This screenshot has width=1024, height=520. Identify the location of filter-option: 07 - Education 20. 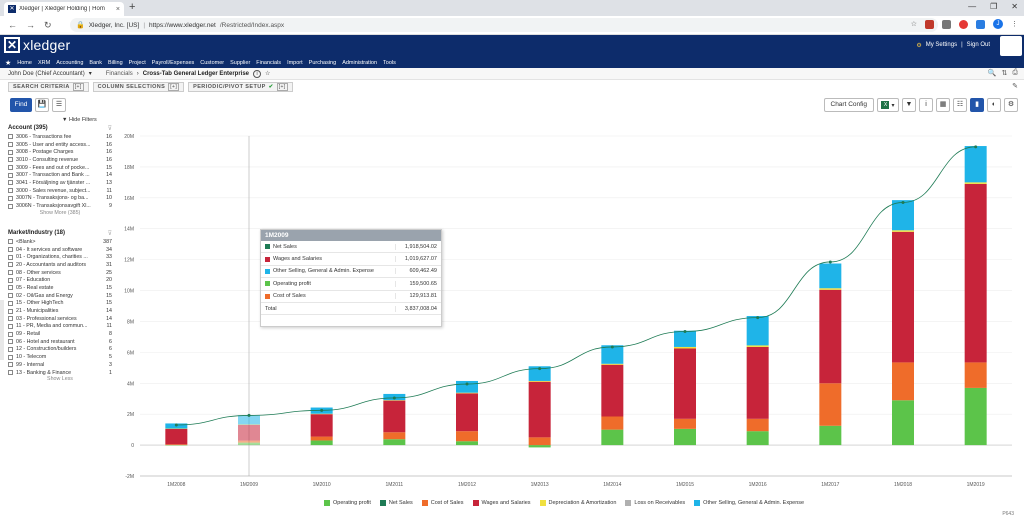
(60, 280).